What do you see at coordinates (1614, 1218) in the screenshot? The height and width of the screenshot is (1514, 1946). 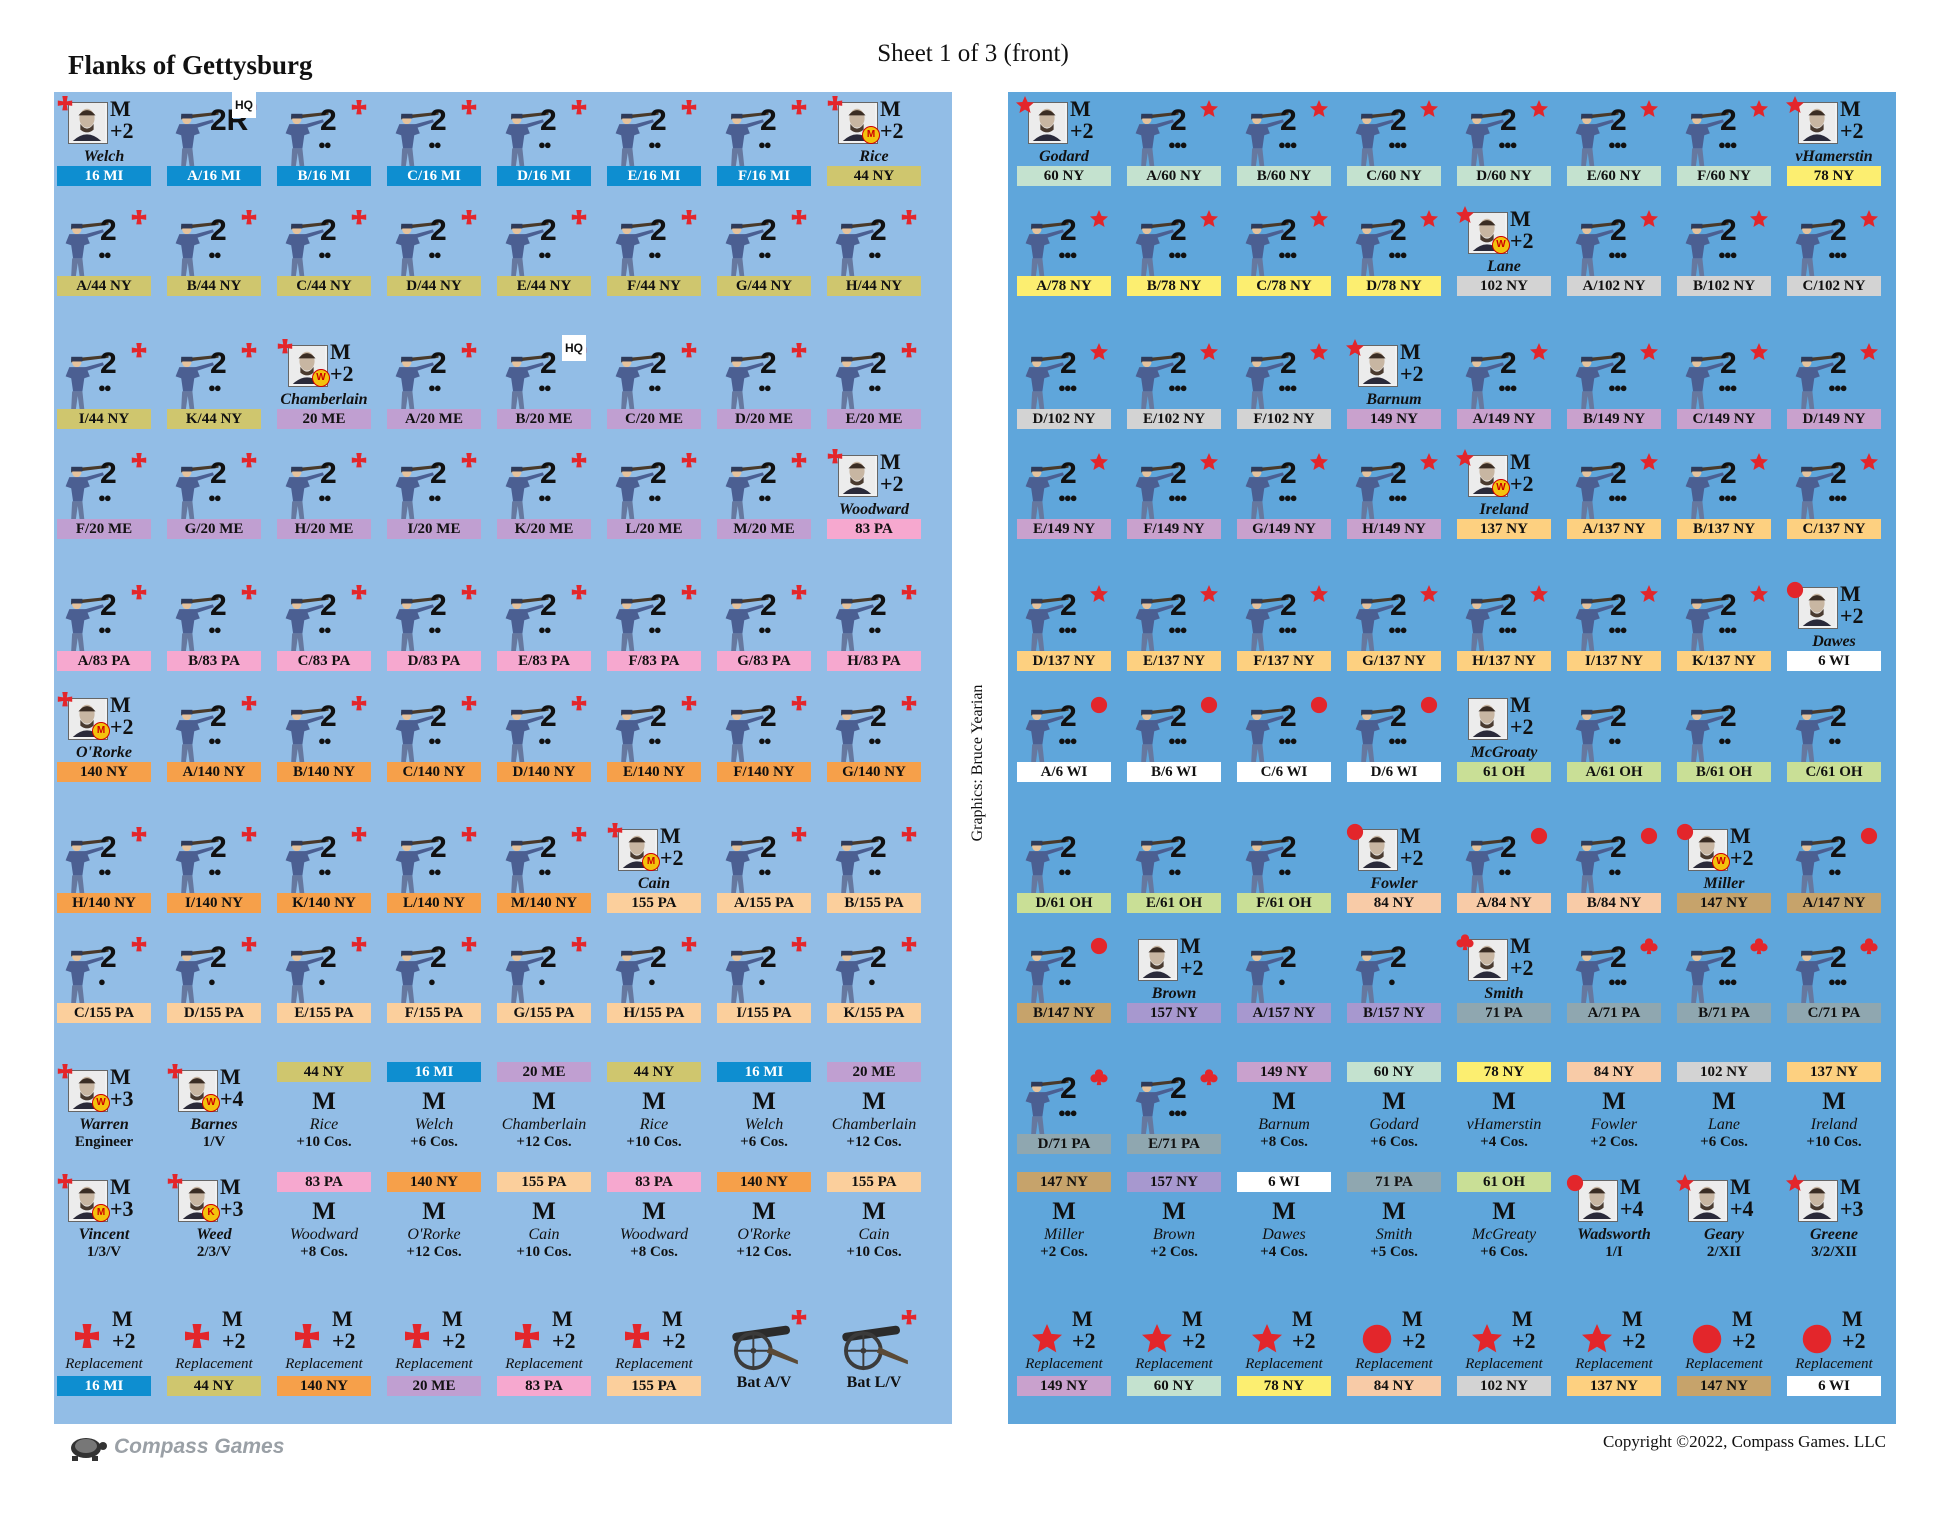 I see `counter-leader: M +4 Wadsworth 1/I` at bounding box center [1614, 1218].